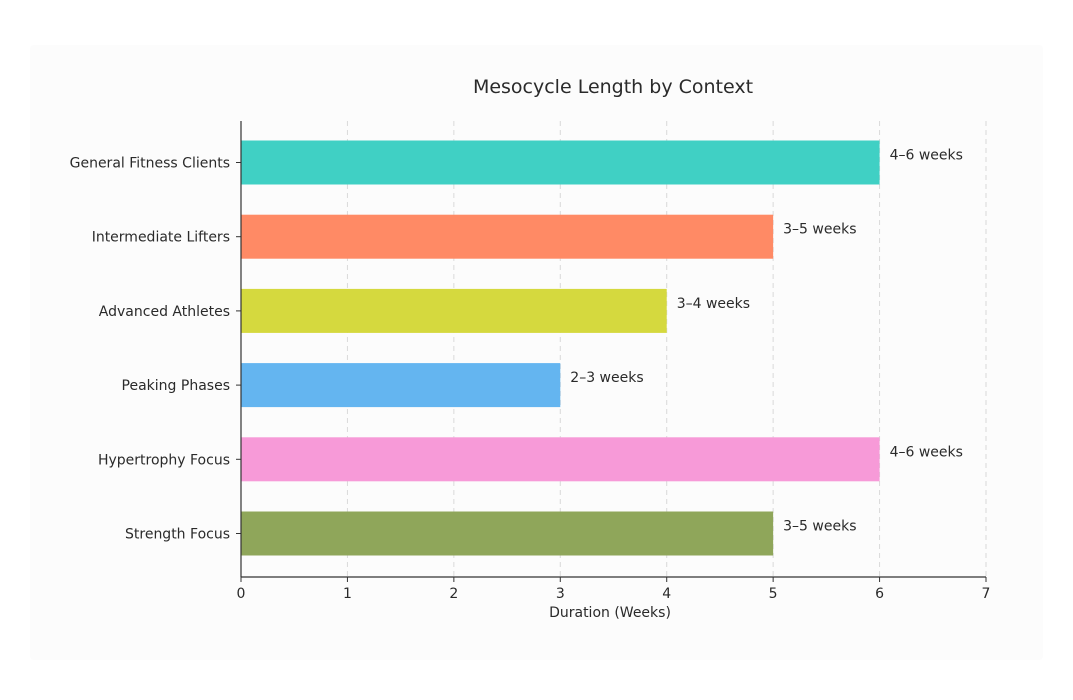 This screenshot has height=700, width=1073. I want to click on y-tick-label: Strength Focus, so click(177, 535).